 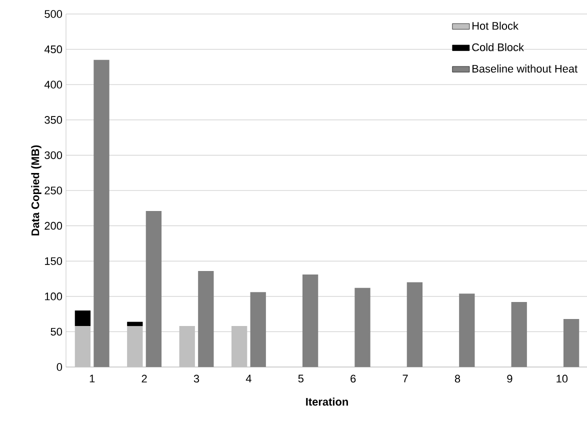 What do you see at coordinates (56, 332) in the screenshot?
I see `y-tick-label: 50` at bounding box center [56, 332].